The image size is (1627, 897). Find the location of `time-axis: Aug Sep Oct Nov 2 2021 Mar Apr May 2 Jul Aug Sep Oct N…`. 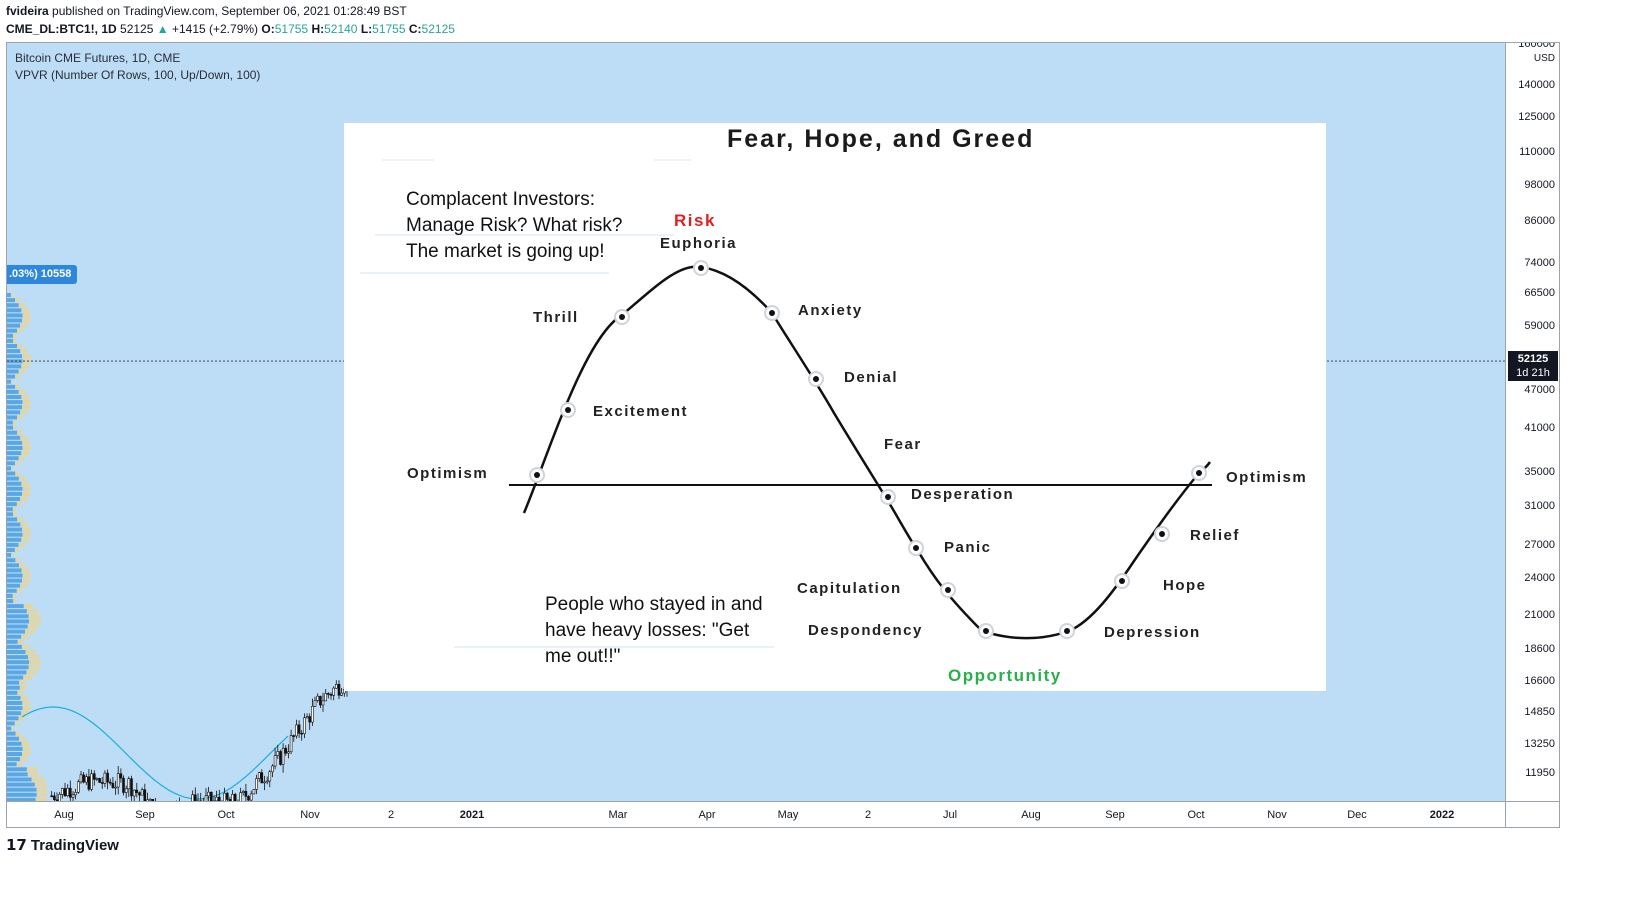

time-axis: Aug Sep Oct Nov 2 2021 Mar Apr May 2 Jul Aug Sep Oct N… is located at coordinates (756, 814).